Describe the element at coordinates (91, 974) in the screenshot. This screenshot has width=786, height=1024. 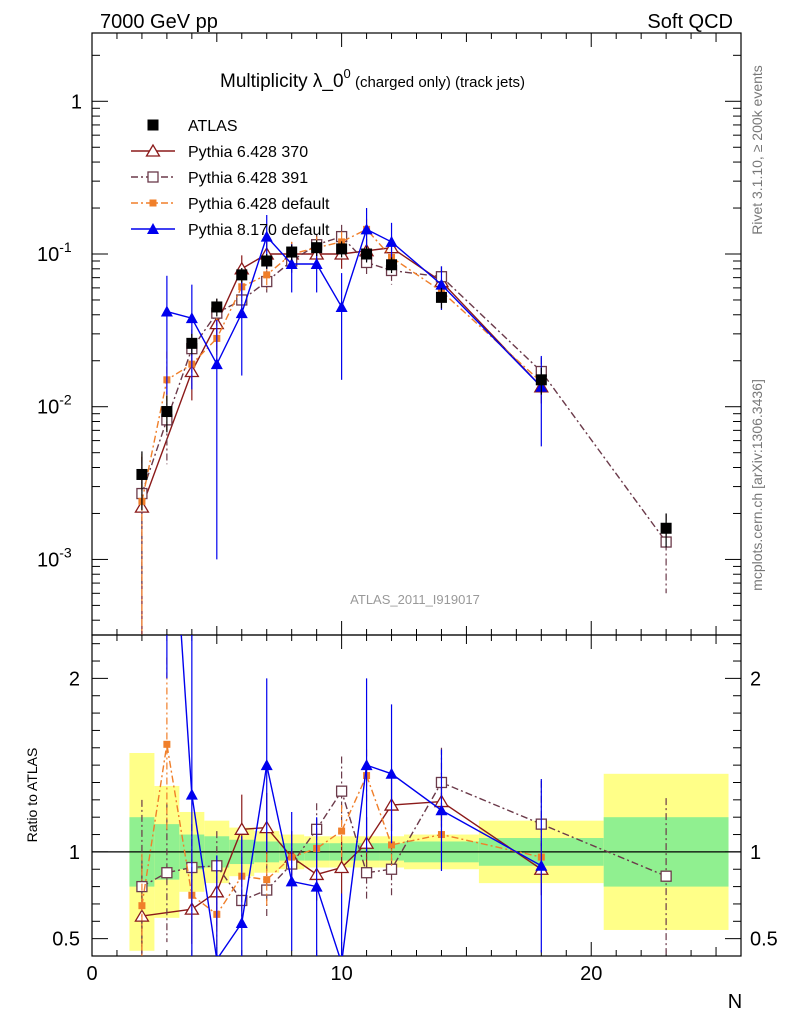
I see `x-tick-label: 0` at that location.